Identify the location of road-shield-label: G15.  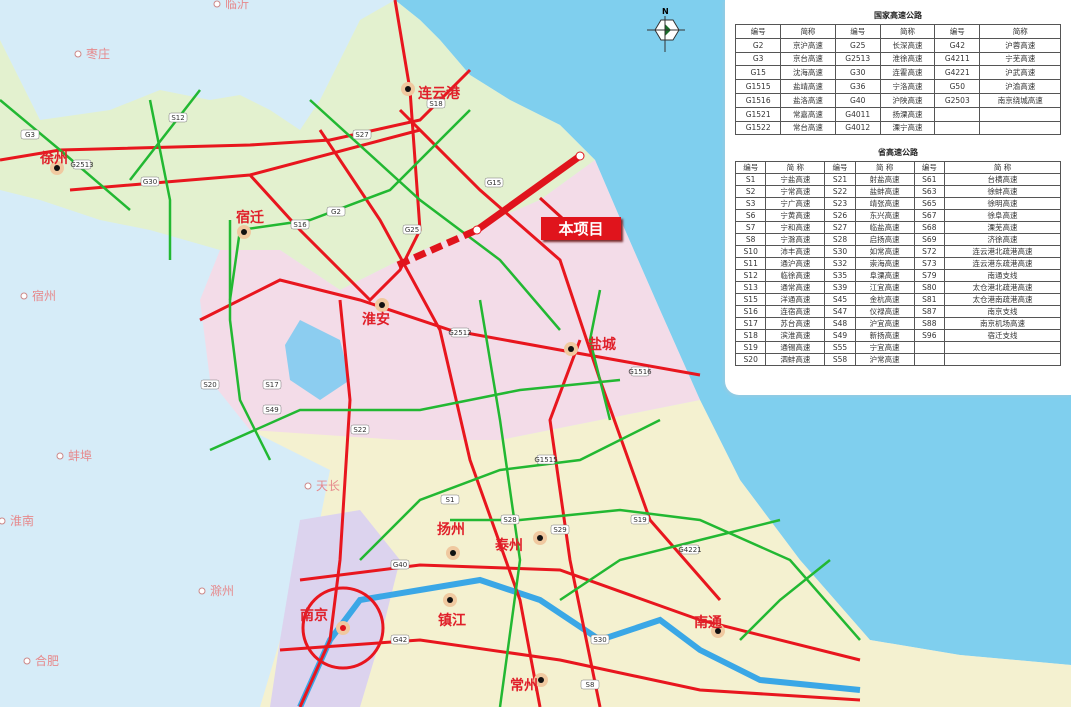
(494, 183).